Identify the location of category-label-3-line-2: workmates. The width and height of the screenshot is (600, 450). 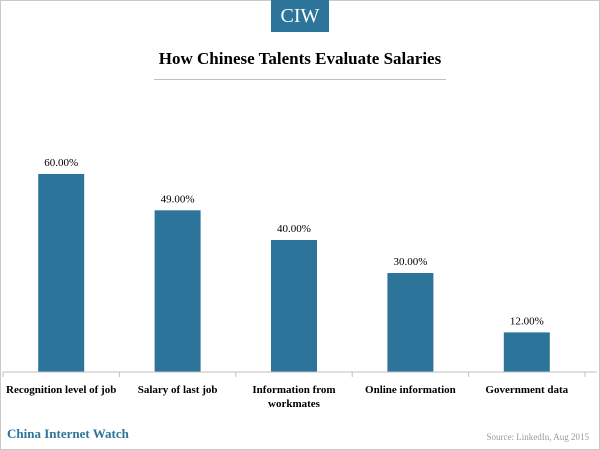
(294, 404).